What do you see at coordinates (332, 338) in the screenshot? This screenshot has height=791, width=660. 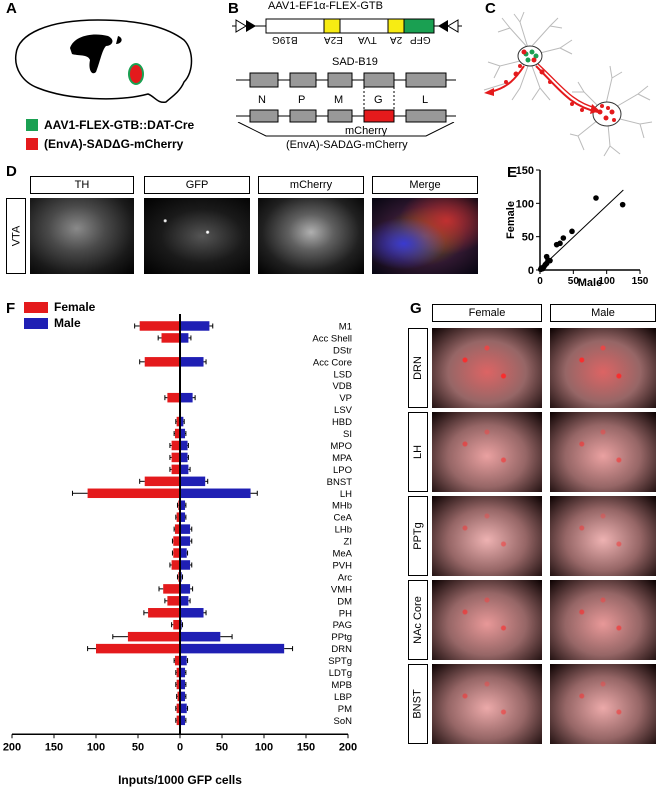 I see `category-label: Acc Shell` at bounding box center [332, 338].